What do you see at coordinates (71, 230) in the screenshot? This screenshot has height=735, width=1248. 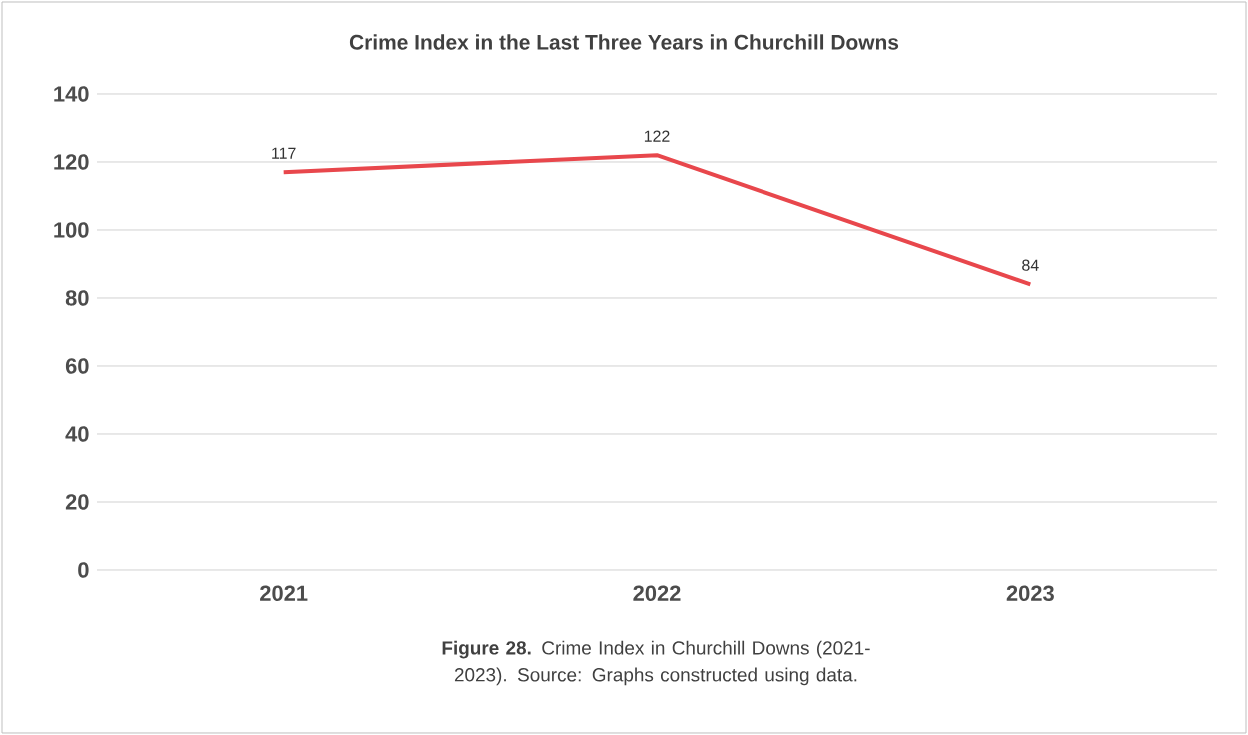 I see `y-tick-label: 100` at bounding box center [71, 230].